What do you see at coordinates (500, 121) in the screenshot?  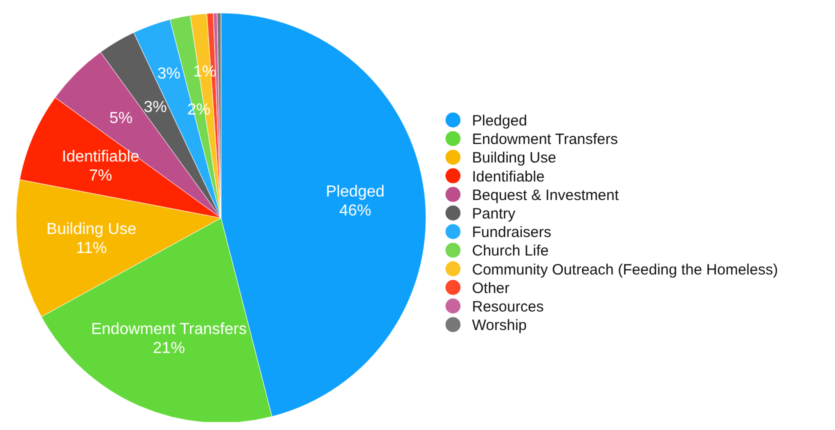 I see `legend-label: Pledged` at bounding box center [500, 121].